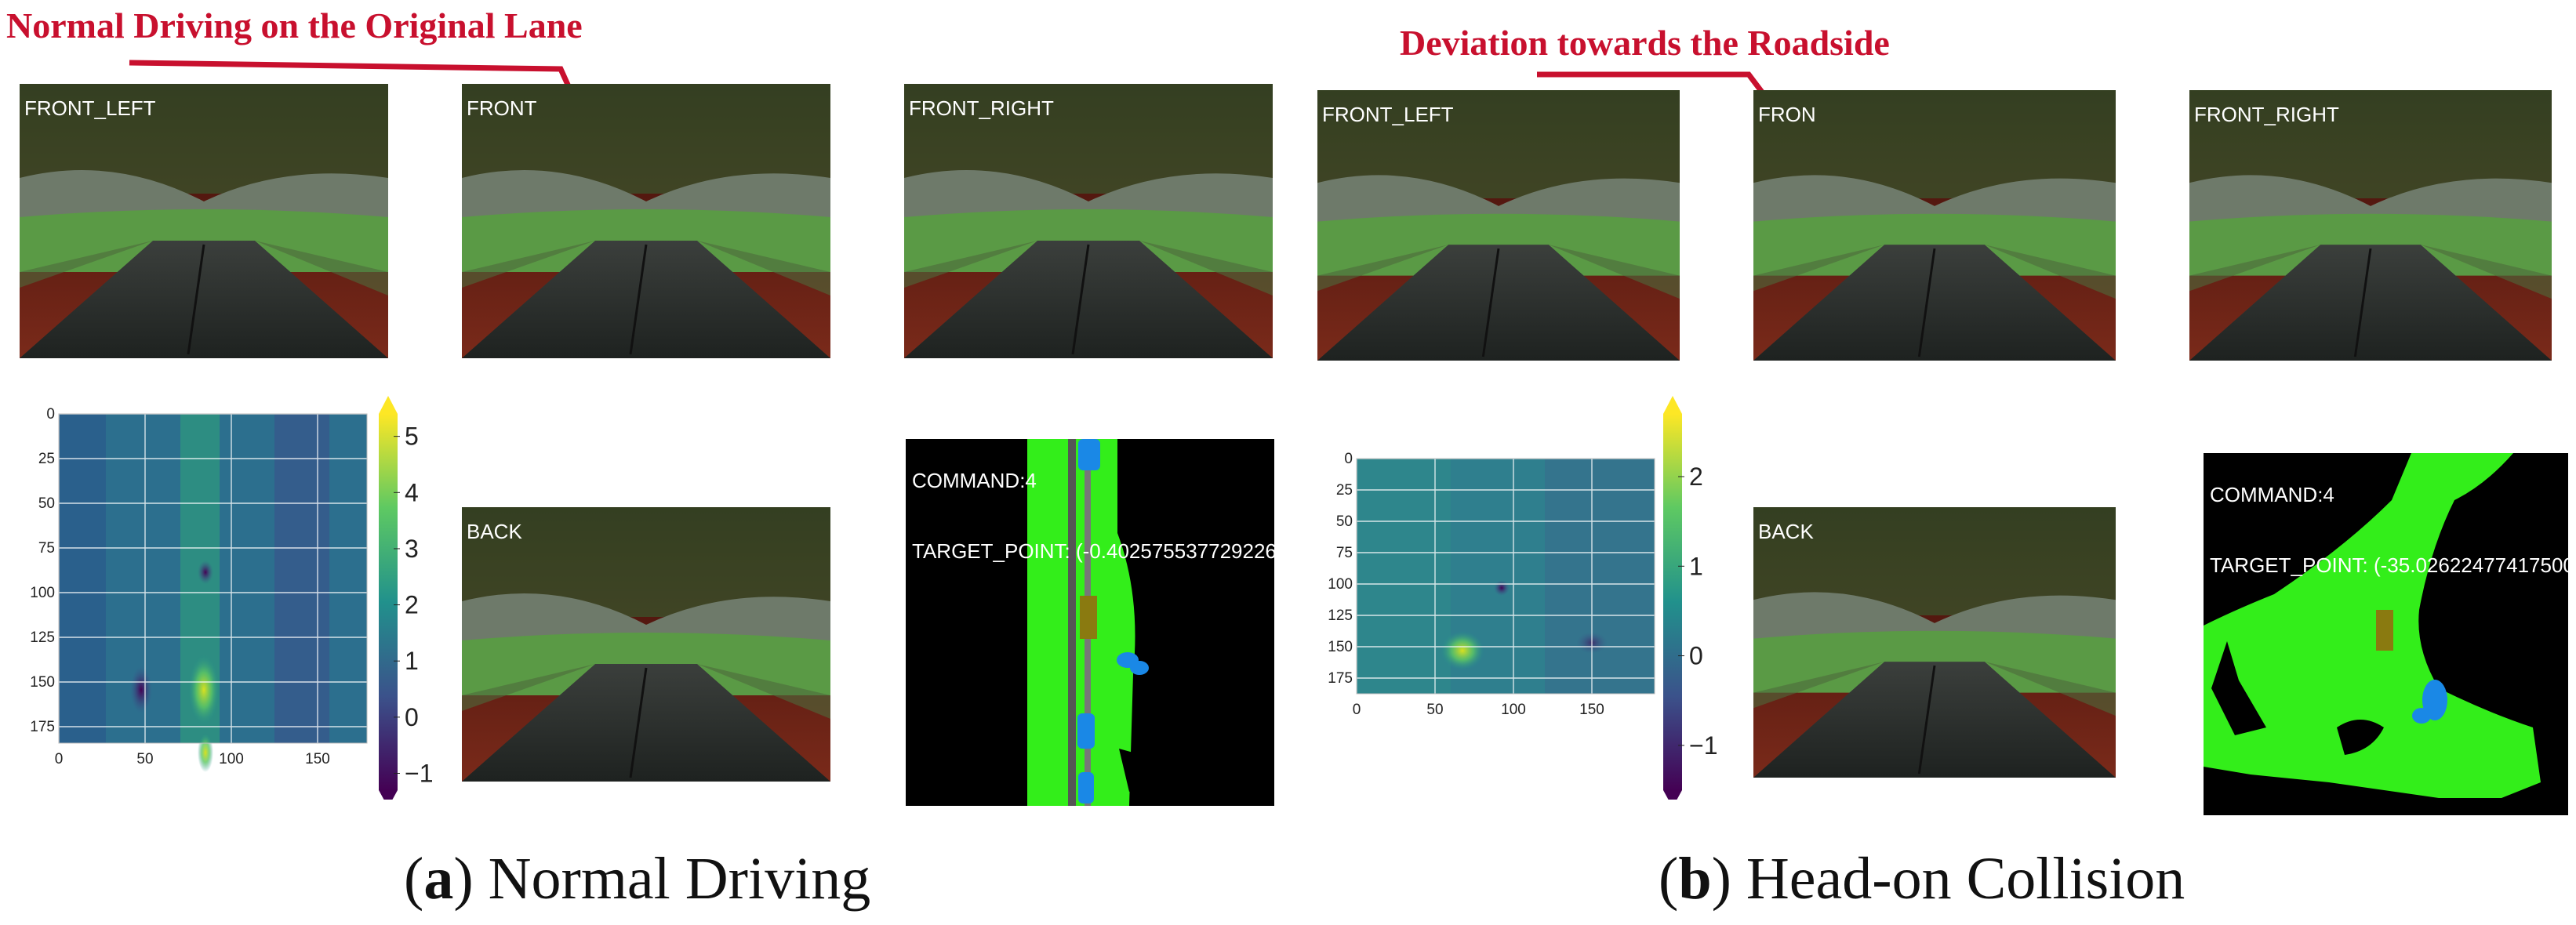  What do you see at coordinates (412, 437) in the screenshot?
I see `colorbar-tick: 5` at bounding box center [412, 437].